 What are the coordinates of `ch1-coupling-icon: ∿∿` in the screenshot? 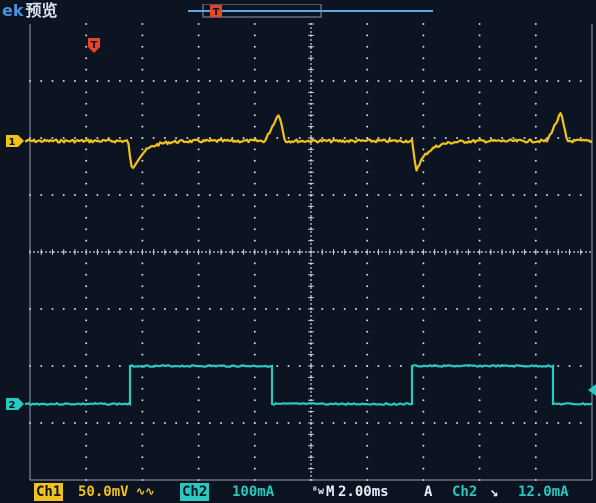 It's located at (145, 491).